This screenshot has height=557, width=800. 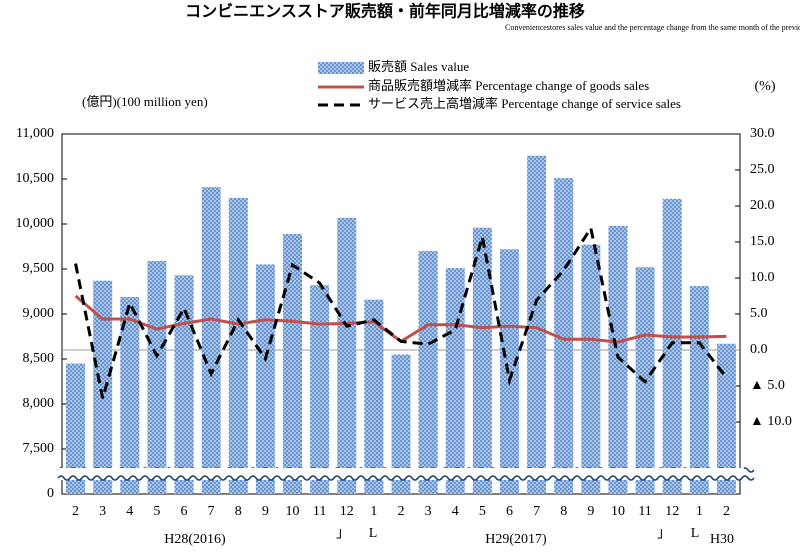 What do you see at coordinates (39, 268) in the screenshot?
I see `y-tick-label: 9,500` at bounding box center [39, 268].